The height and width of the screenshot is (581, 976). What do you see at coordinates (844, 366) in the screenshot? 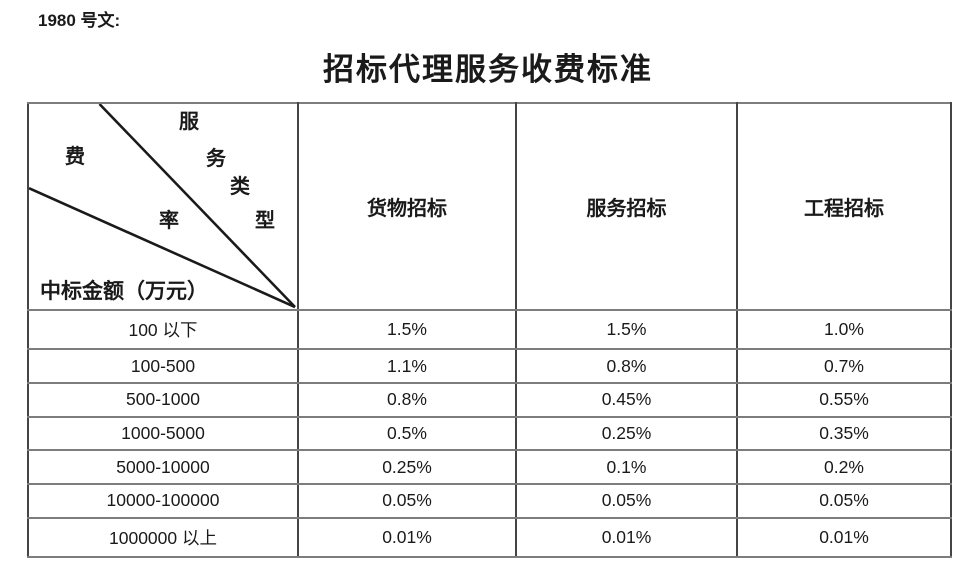
I see `cell-engineering: 0.7%` at bounding box center [844, 366].